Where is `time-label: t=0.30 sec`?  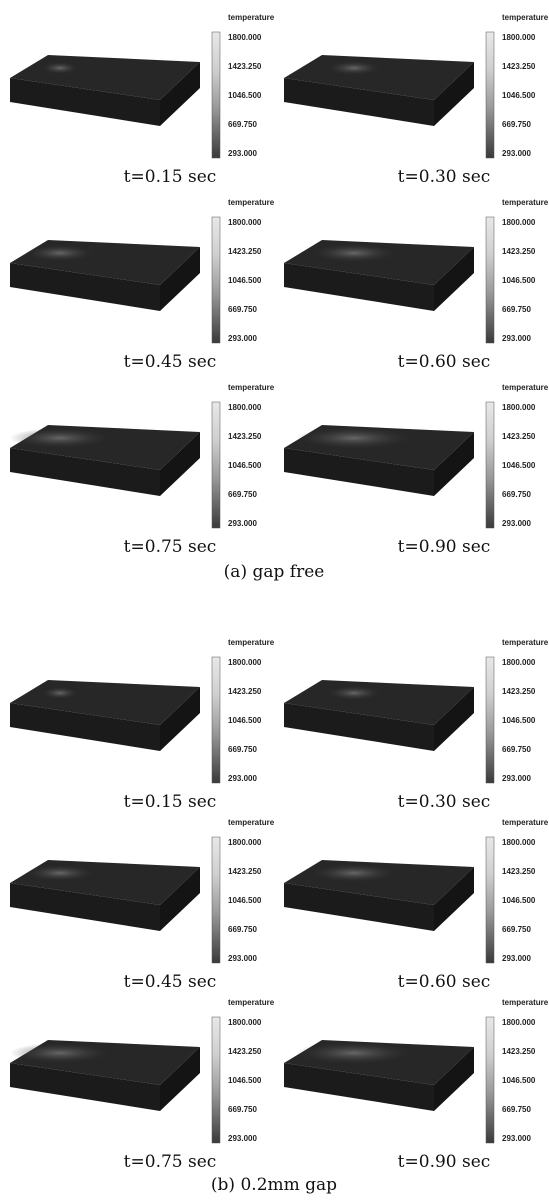 time-label: t=0.30 sec is located at coordinates (444, 802).